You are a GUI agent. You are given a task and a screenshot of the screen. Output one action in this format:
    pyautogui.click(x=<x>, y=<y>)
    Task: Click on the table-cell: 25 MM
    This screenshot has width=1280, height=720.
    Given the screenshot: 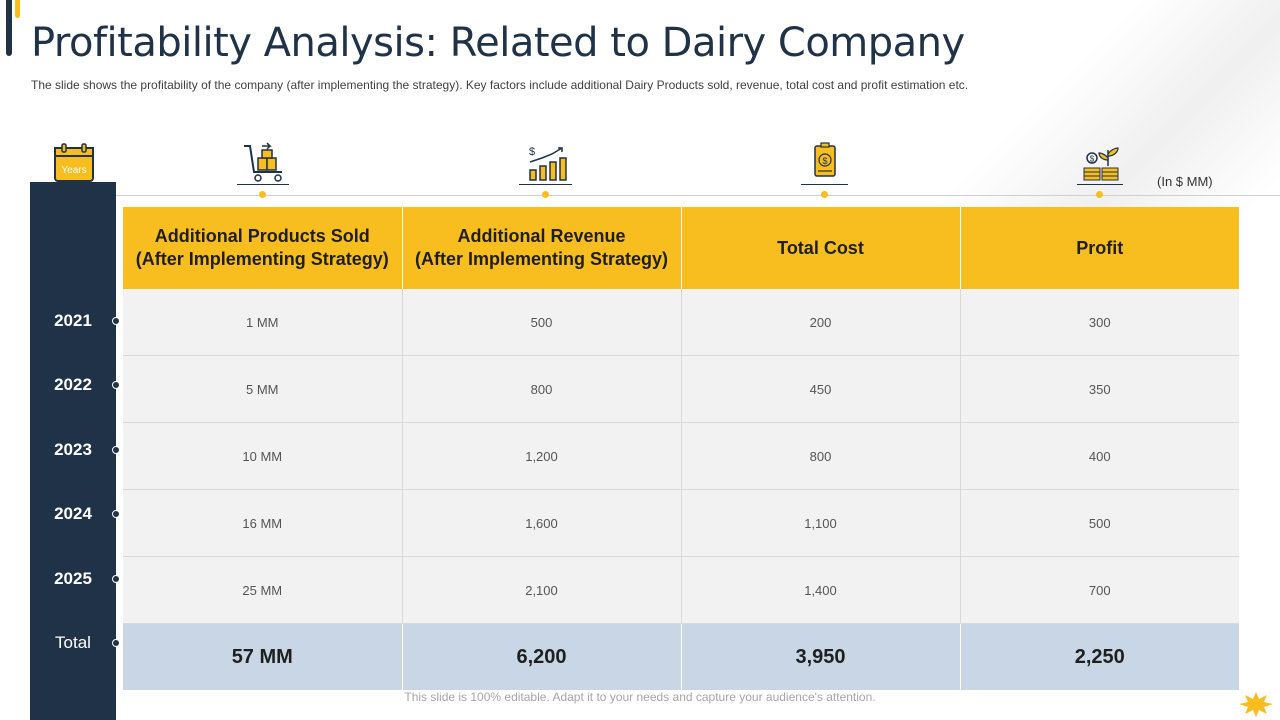 What is the action you would take?
    pyautogui.click(x=263, y=590)
    